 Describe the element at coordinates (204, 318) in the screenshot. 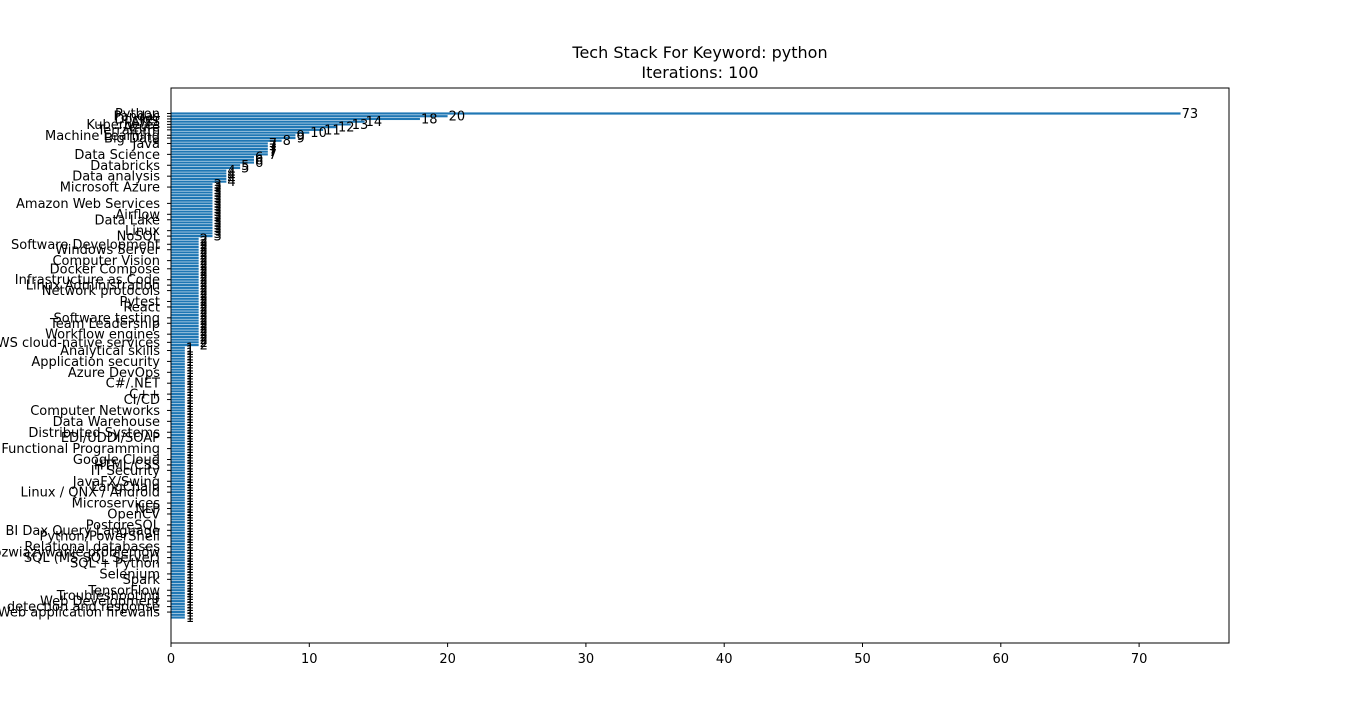

I see `value-label-76: 2` at that location.